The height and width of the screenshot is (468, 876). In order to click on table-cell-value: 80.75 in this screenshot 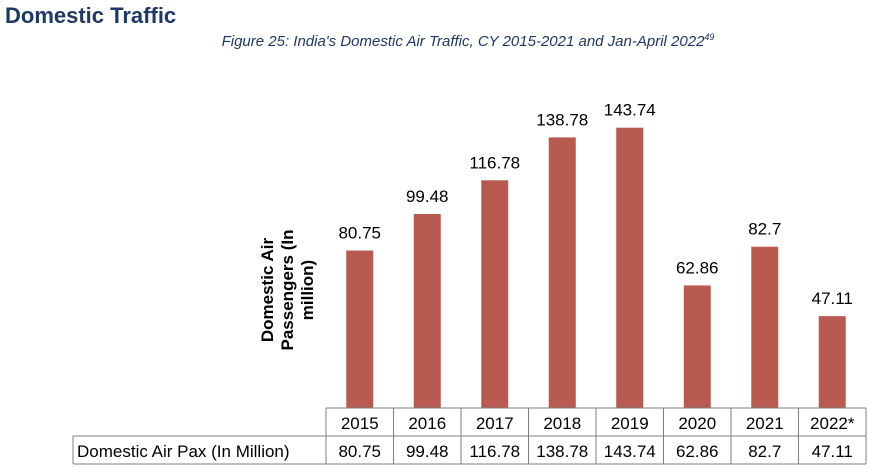, I will do `click(359, 451)`.